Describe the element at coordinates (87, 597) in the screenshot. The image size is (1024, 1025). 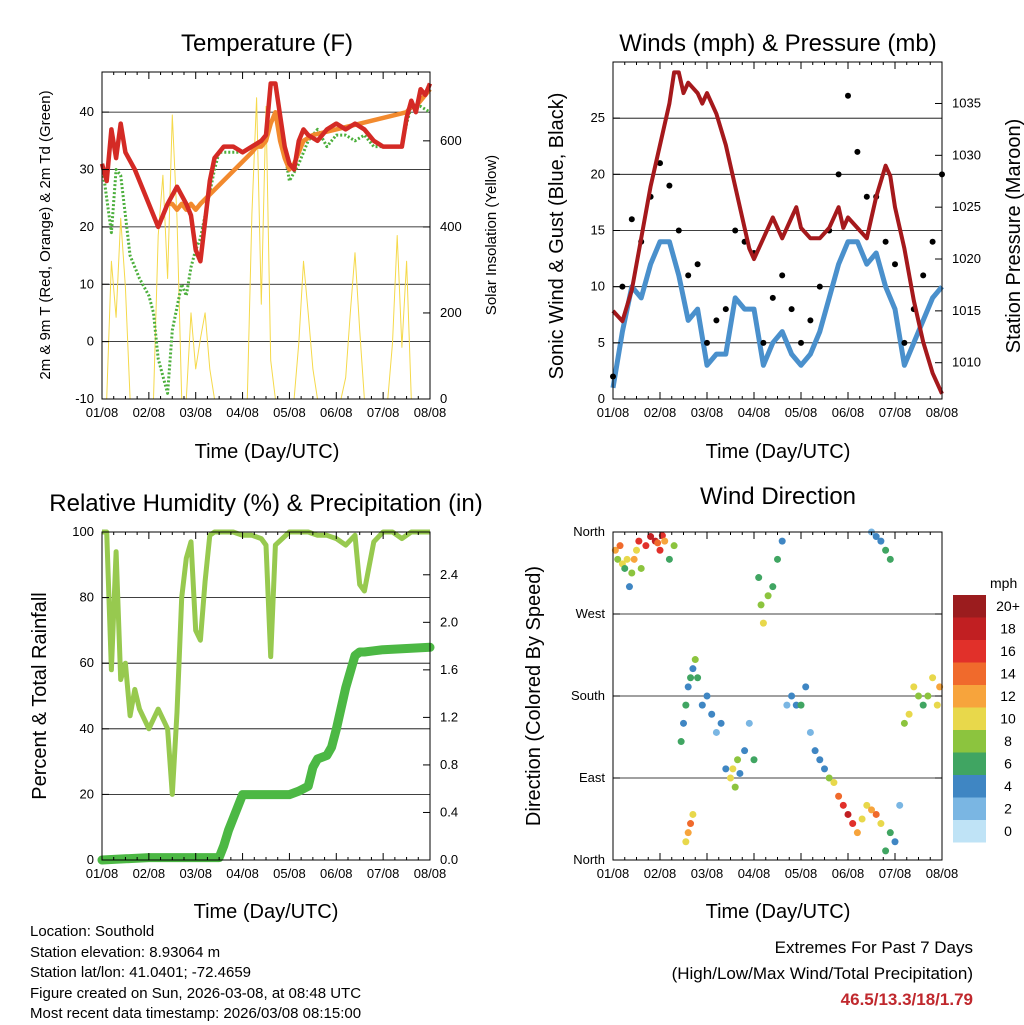
I see `y-tick-label: 80` at that location.